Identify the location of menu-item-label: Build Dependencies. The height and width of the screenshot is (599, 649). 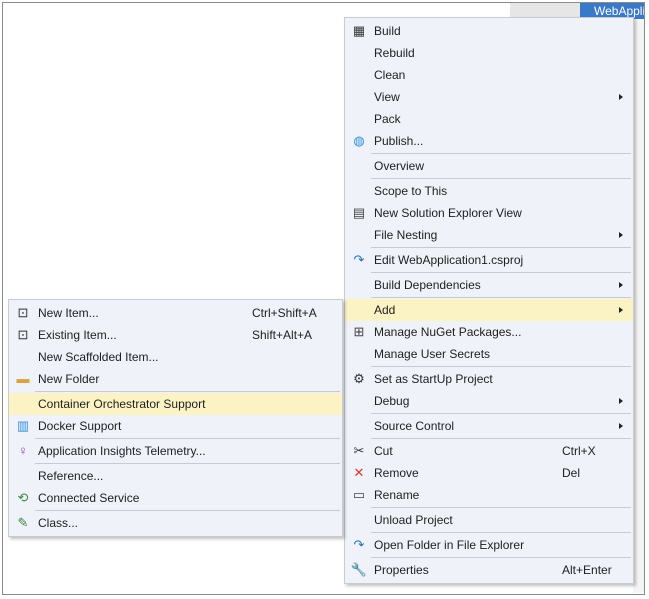
(427, 285).